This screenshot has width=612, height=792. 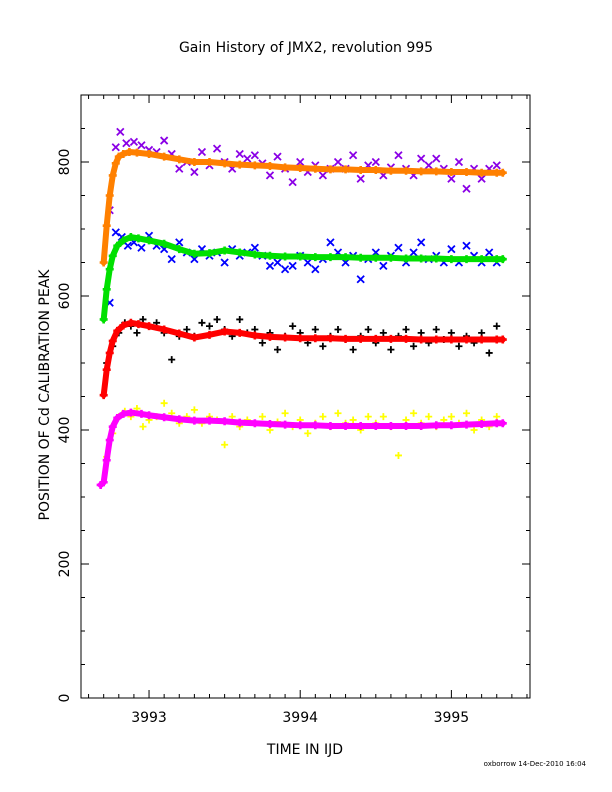 I want to click on y-tick-label: 600, so click(x=65, y=296).